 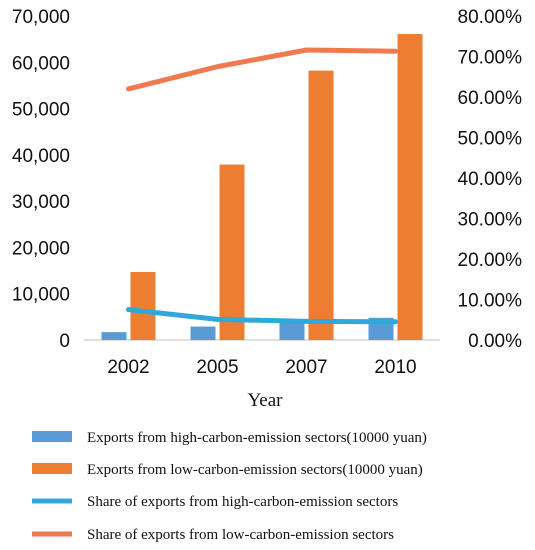 What do you see at coordinates (41, 63) in the screenshot?
I see `left-tick-label: 60,000` at bounding box center [41, 63].